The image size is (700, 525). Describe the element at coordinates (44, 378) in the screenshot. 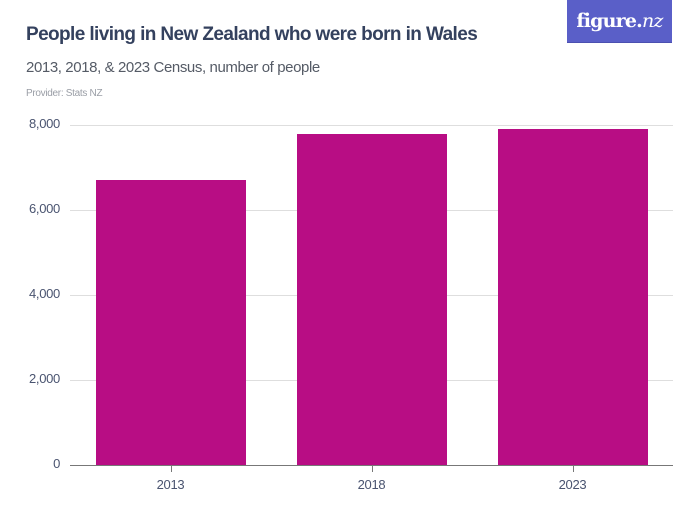

I see `y-tick-label: 2,000` at that location.